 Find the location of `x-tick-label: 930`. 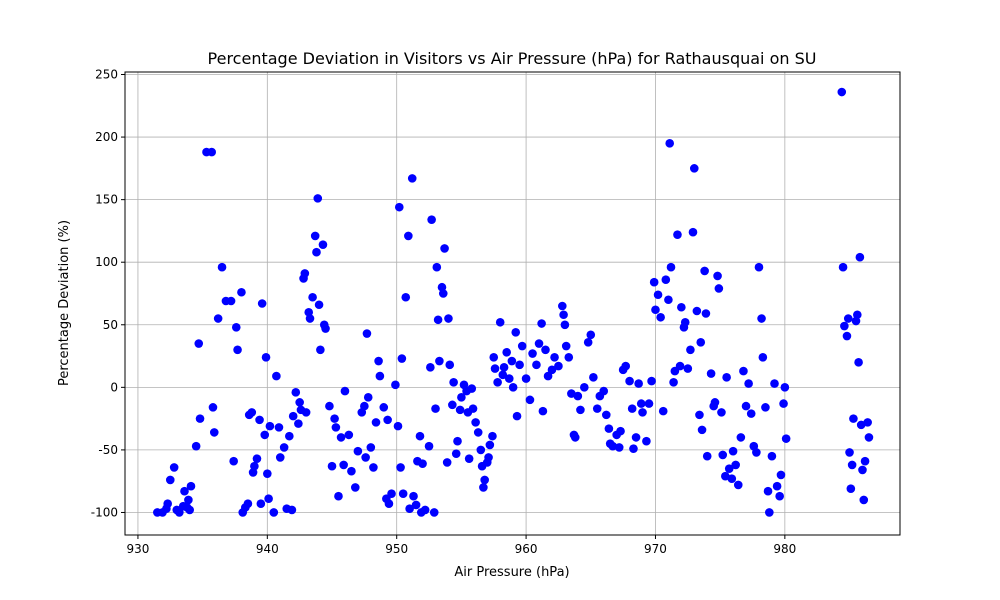

x-tick-label: 930 is located at coordinates (137, 549).